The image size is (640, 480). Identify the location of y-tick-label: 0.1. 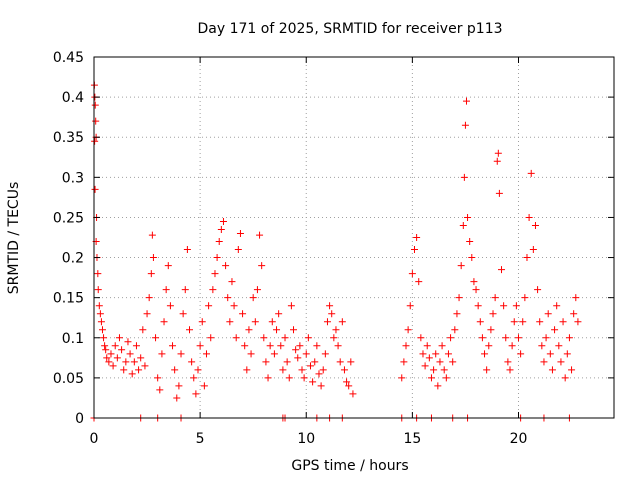
(73, 339).